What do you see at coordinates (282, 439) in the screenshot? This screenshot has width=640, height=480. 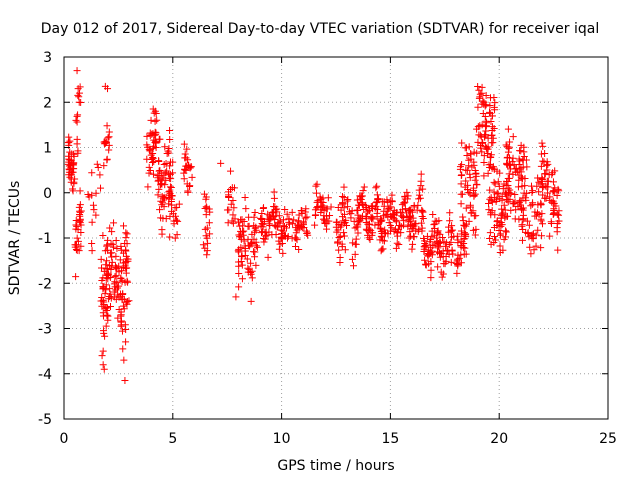 I see `x-tick-label: 10` at bounding box center [282, 439].